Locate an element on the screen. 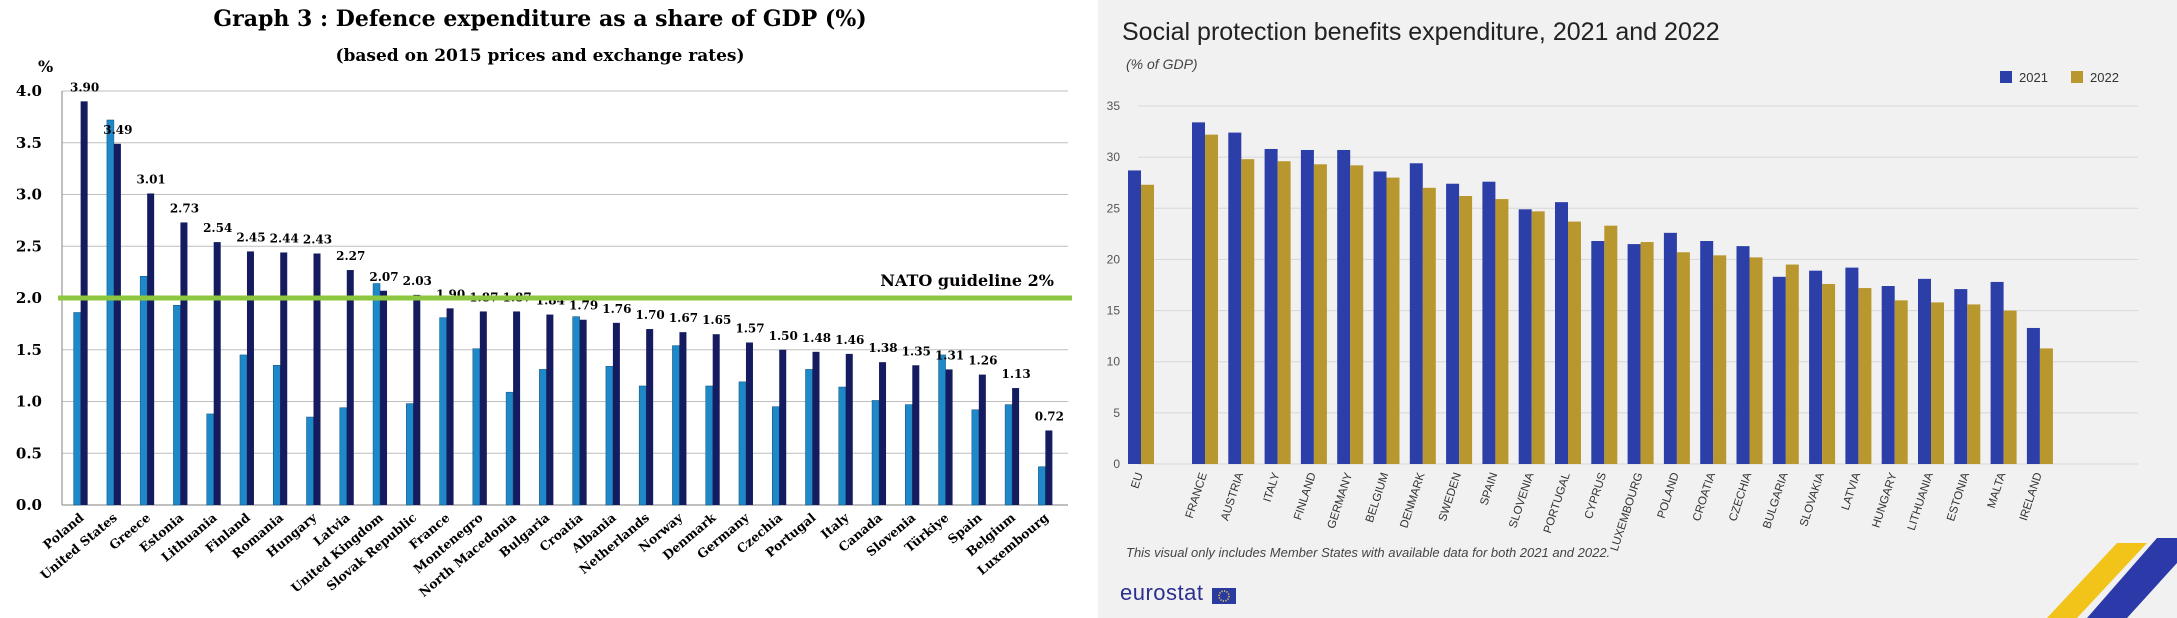 This screenshot has width=2177, height=618. y-tick-label: 2.5 is located at coordinates (29, 246).